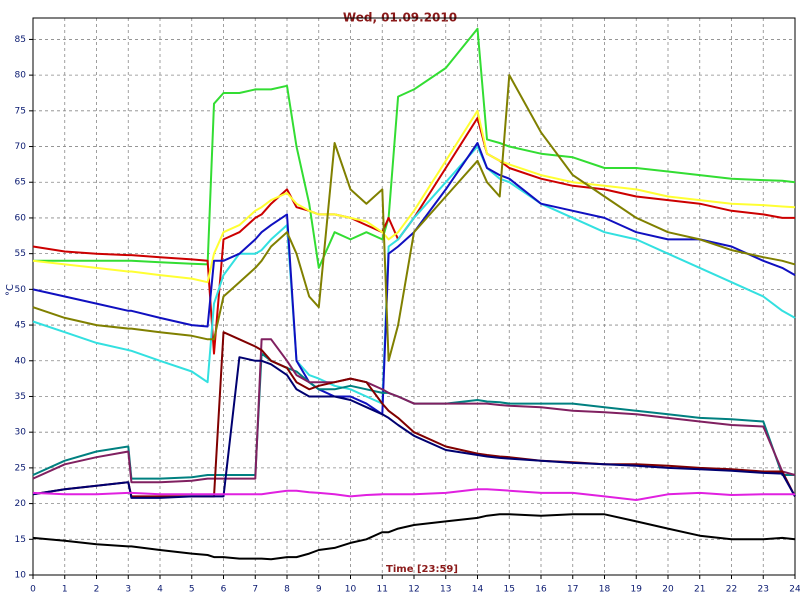 This screenshot has height=600, width=800. I want to click on x-tick-label: 3, so click(128, 590).